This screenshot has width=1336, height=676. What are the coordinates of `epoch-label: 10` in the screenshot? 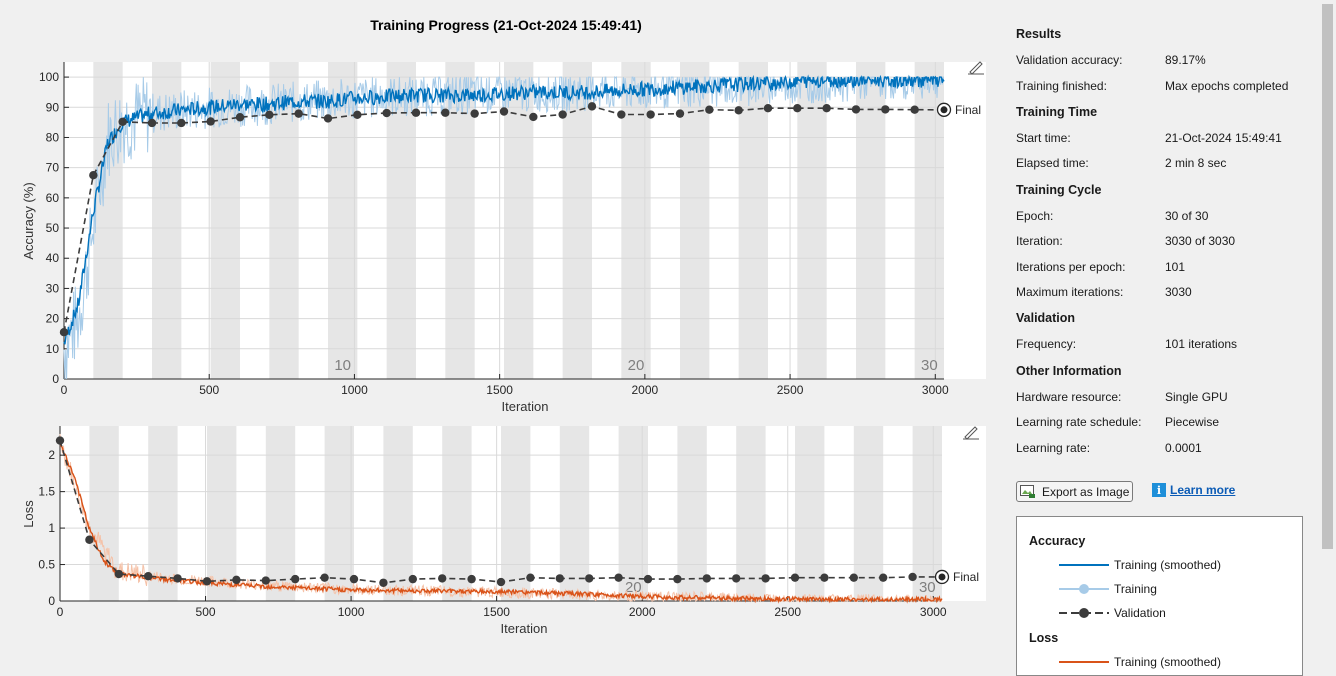 It's located at (342, 365).